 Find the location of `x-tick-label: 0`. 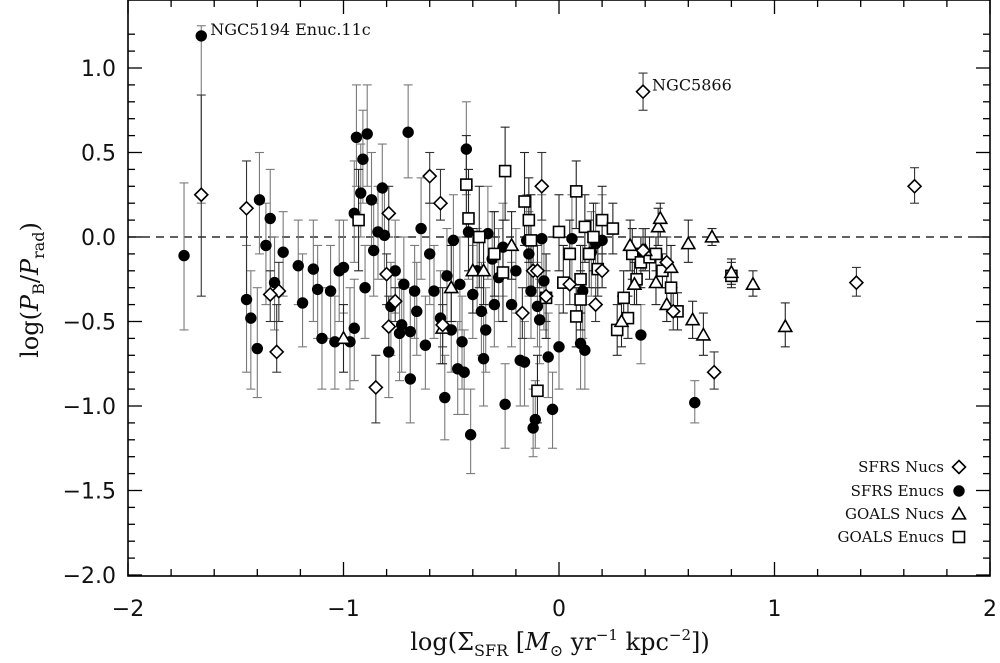

x-tick-label: 0 is located at coordinates (559, 609).